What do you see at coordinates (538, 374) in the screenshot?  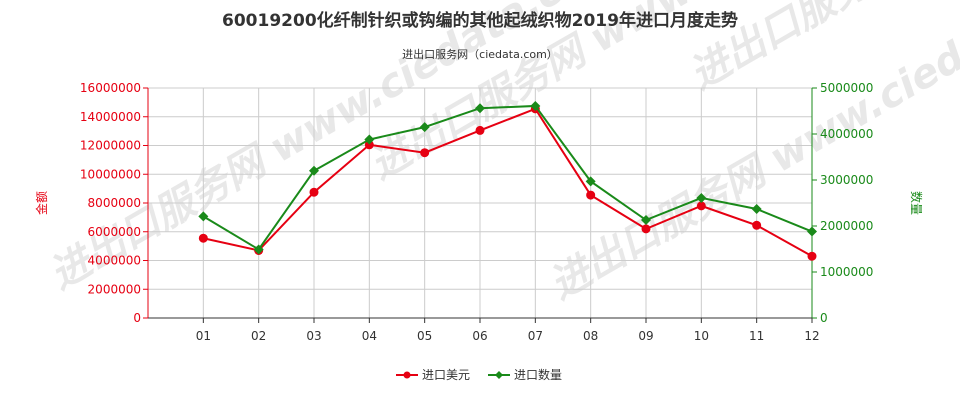 I see `legend-label: 进口数量` at bounding box center [538, 374].